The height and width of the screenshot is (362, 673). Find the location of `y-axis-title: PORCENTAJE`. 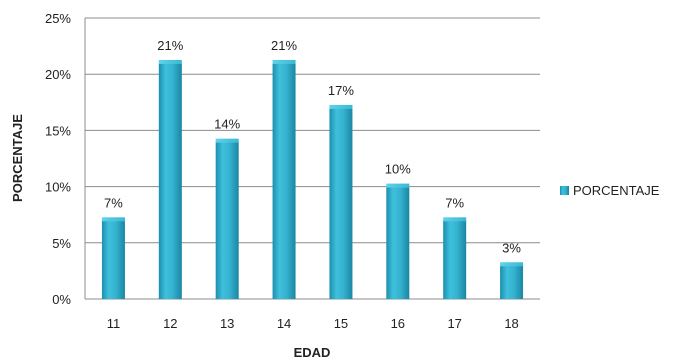

y-axis-title: PORCENTAJE is located at coordinates (17, 158).